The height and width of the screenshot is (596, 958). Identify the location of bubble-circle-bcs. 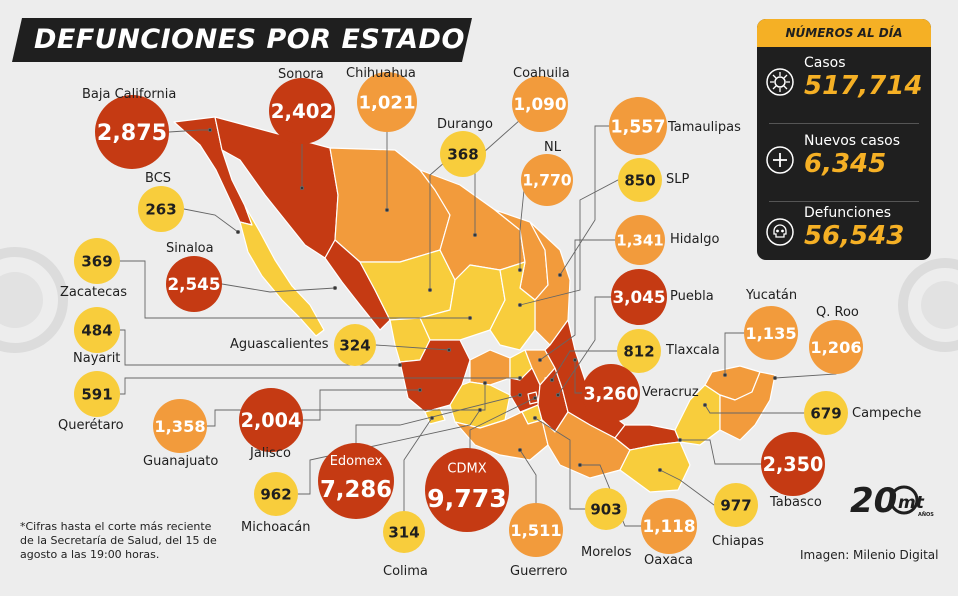
(161, 209).